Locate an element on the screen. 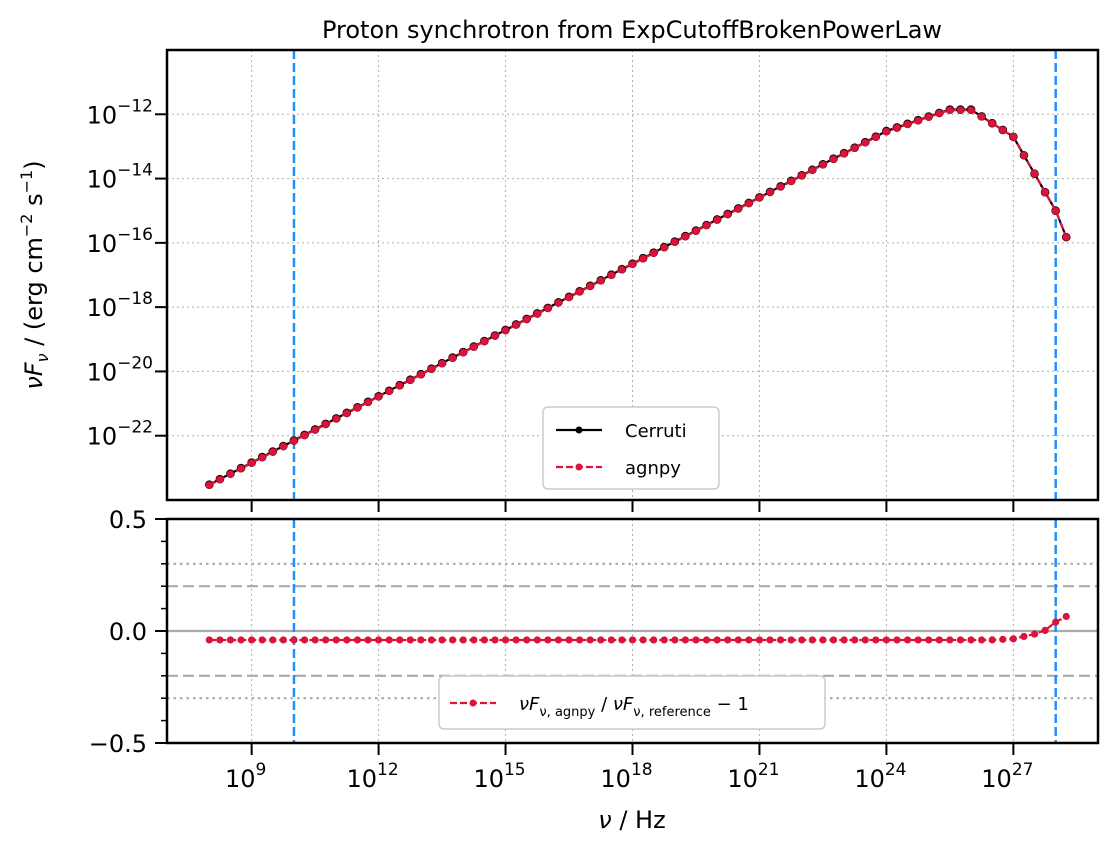 This screenshot has width=1112, height=854. y-axis-label: νFν / (erg cm−2 s−1) is located at coordinates (34, 274).